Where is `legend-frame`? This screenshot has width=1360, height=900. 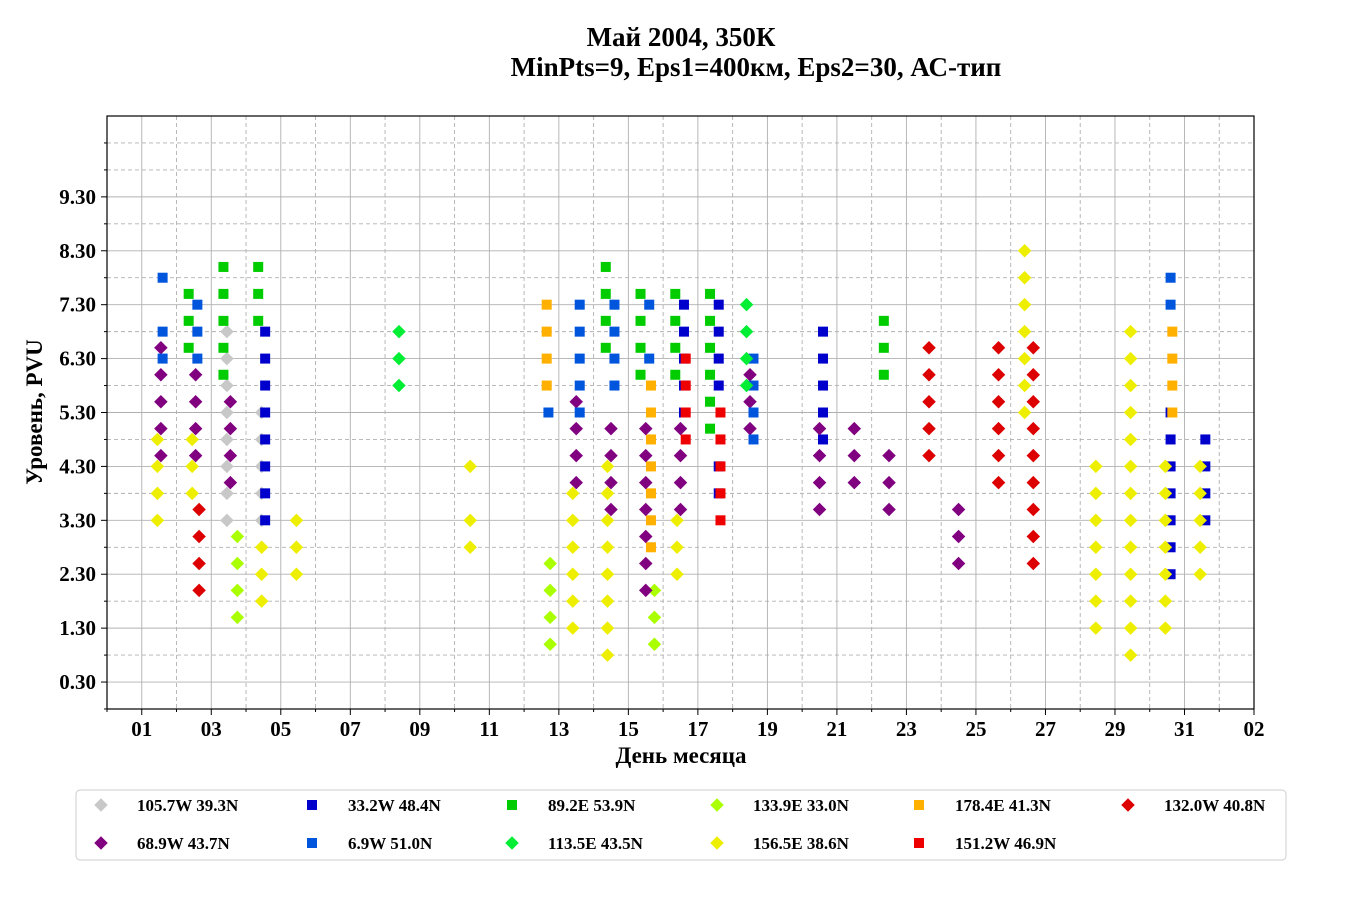 legend-frame is located at coordinates (681, 825).